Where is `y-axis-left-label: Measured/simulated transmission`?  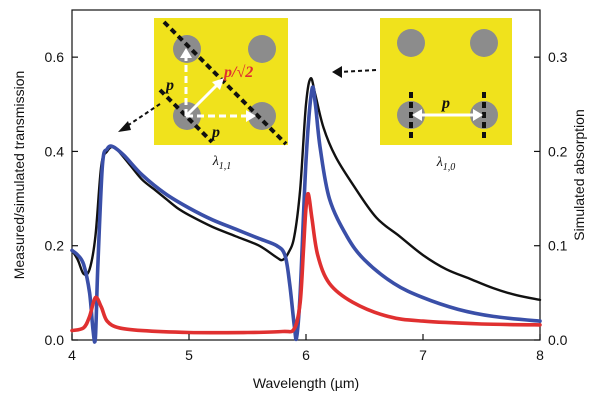
y-axis-left-label: Measured/simulated transmission is located at coordinates (19, 175).